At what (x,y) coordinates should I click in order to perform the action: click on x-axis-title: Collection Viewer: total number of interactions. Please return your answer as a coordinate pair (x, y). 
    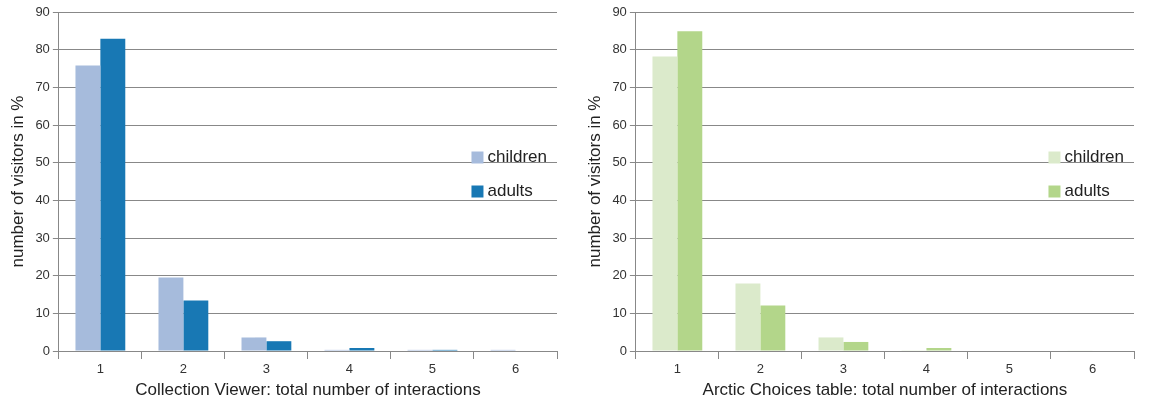
    Looking at the image, I should click on (308, 390).